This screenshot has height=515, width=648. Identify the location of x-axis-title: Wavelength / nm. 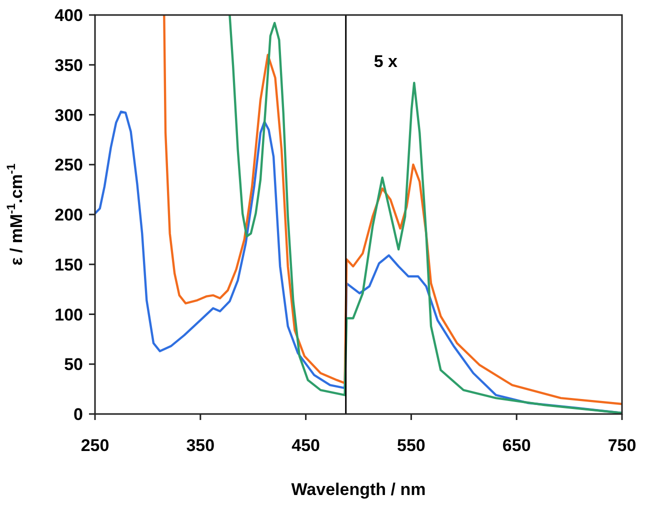
(358, 489).